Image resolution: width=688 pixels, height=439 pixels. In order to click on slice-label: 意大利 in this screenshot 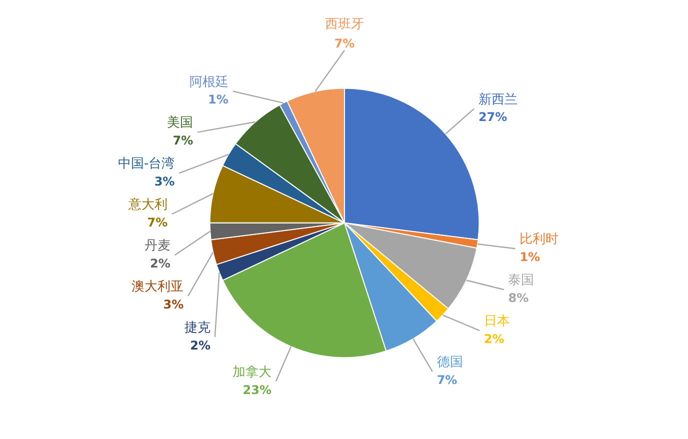, I will do `click(148, 205)`.